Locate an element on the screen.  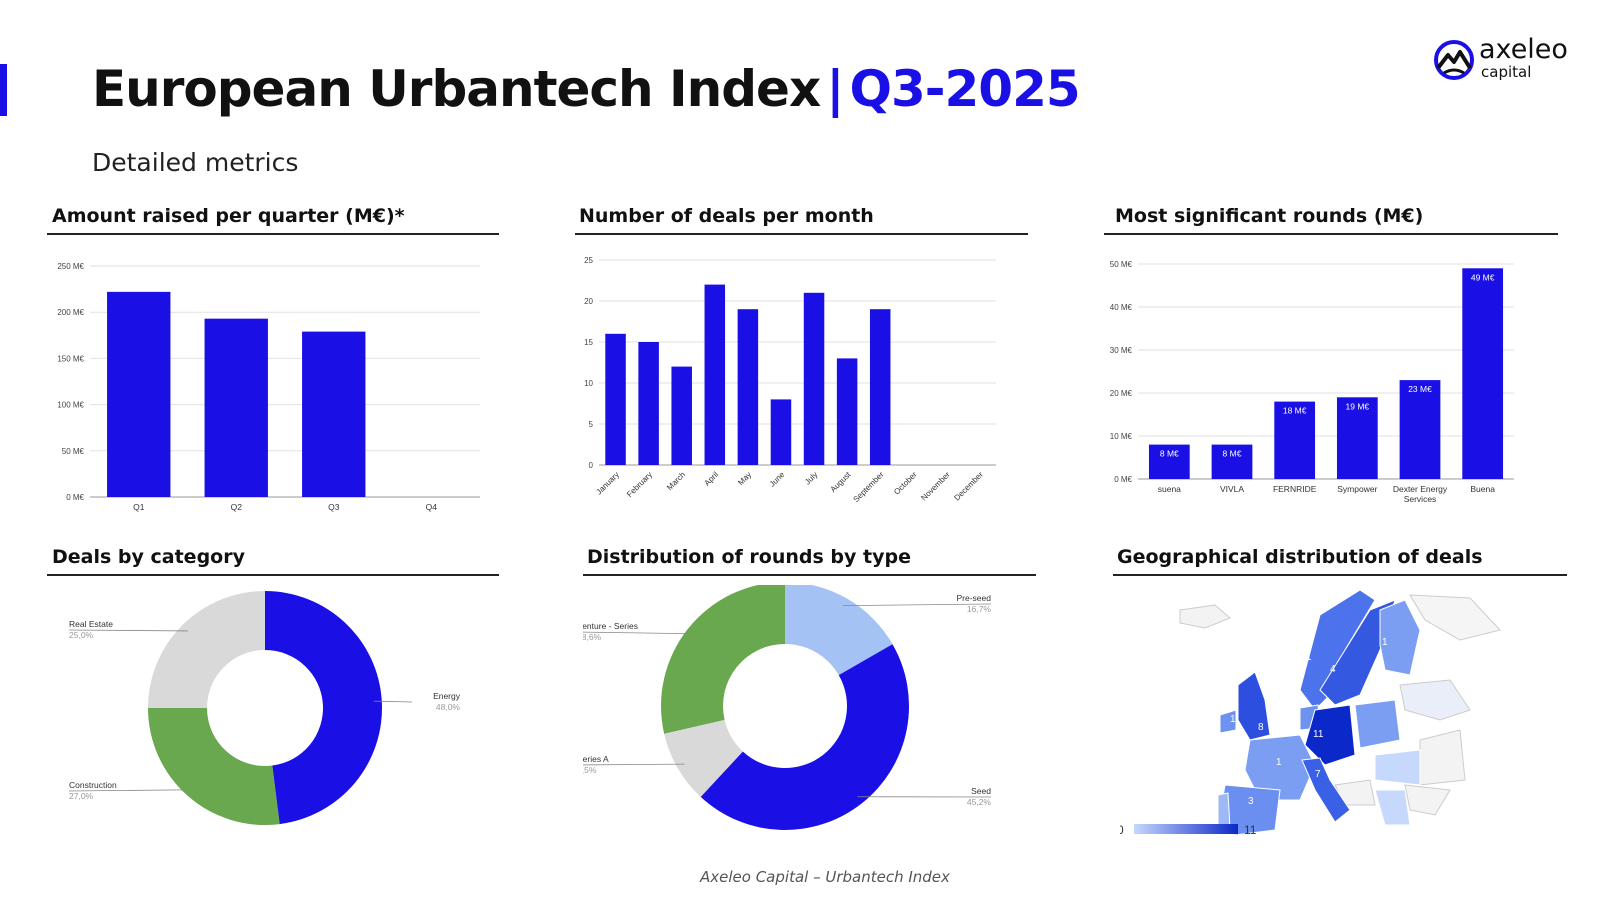
x-tick-label: April is located at coordinates (712, 479).